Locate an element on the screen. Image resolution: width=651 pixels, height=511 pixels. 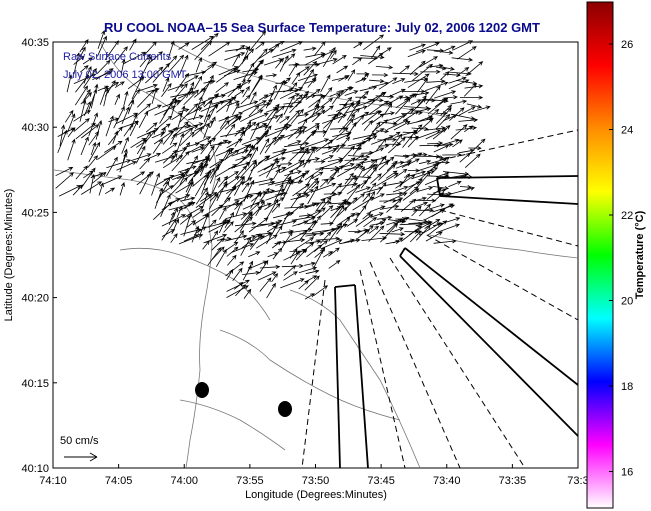
y-tick-label: 40:35 is located at coordinates (35, 43).